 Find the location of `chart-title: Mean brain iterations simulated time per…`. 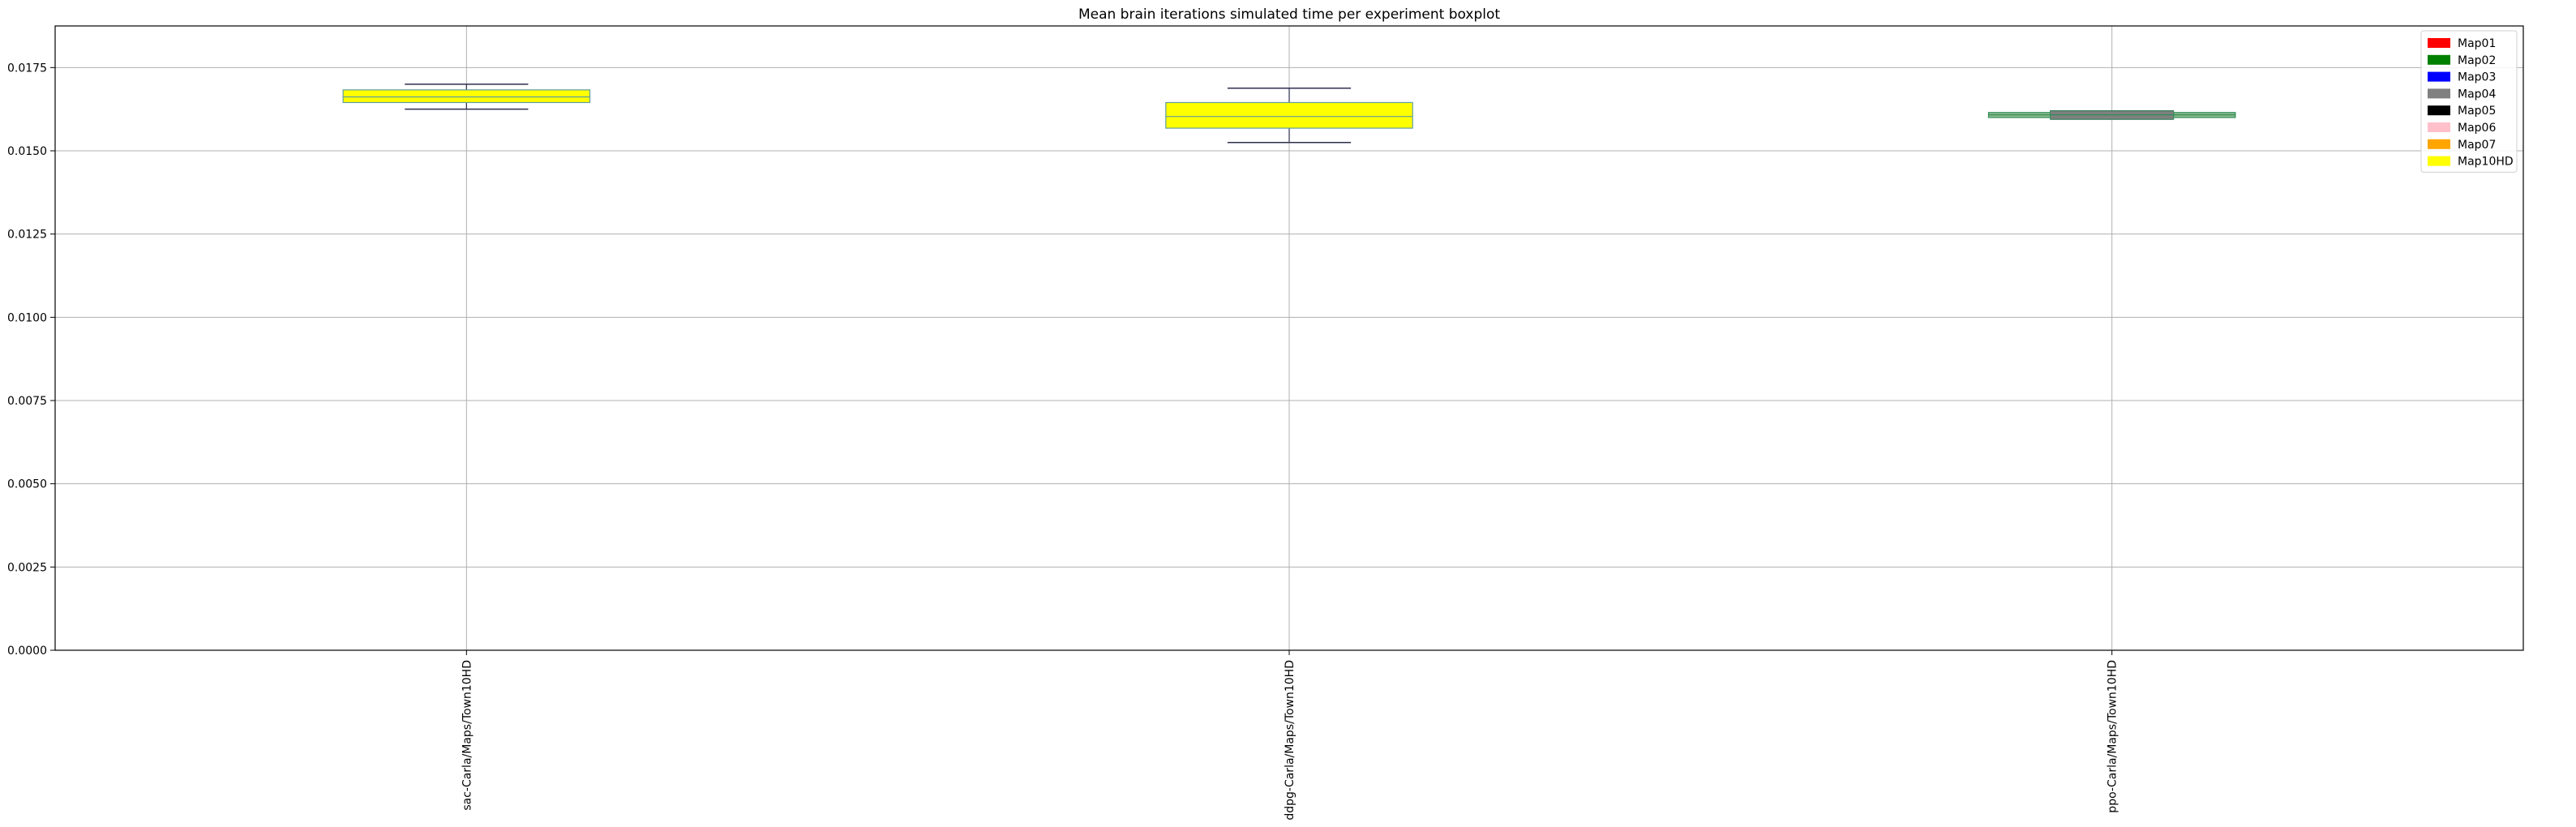

chart-title: Mean brain iterations simulated time per… is located at coordinates (1289, 14).